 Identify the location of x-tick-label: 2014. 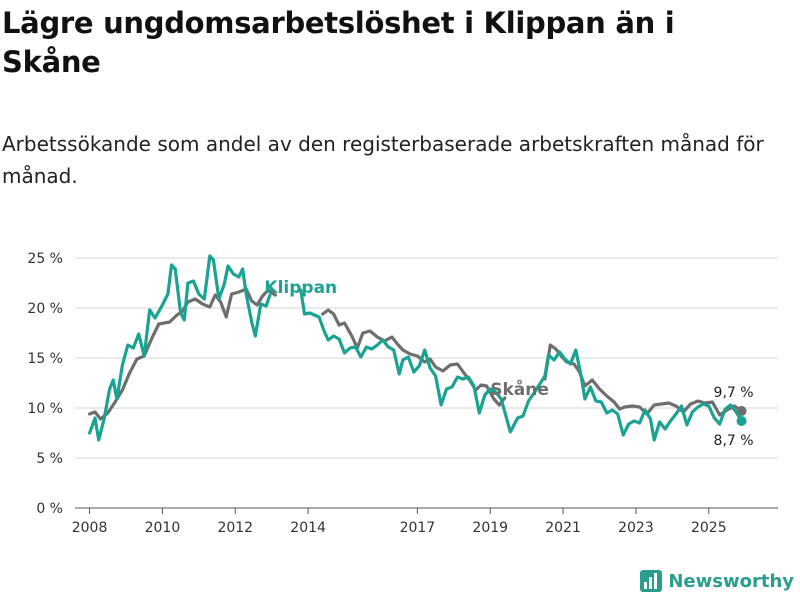
(308, 528).